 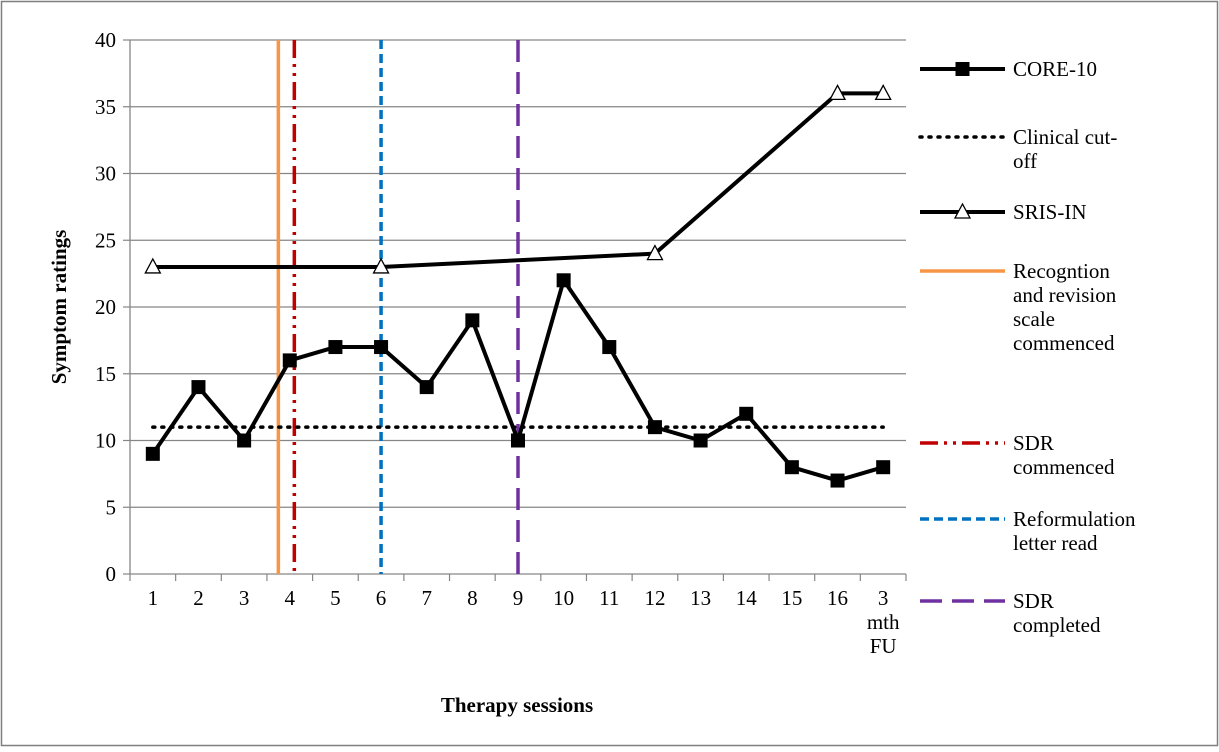 I want to click on x-tick-label: 6, so click(x=381, y=598).